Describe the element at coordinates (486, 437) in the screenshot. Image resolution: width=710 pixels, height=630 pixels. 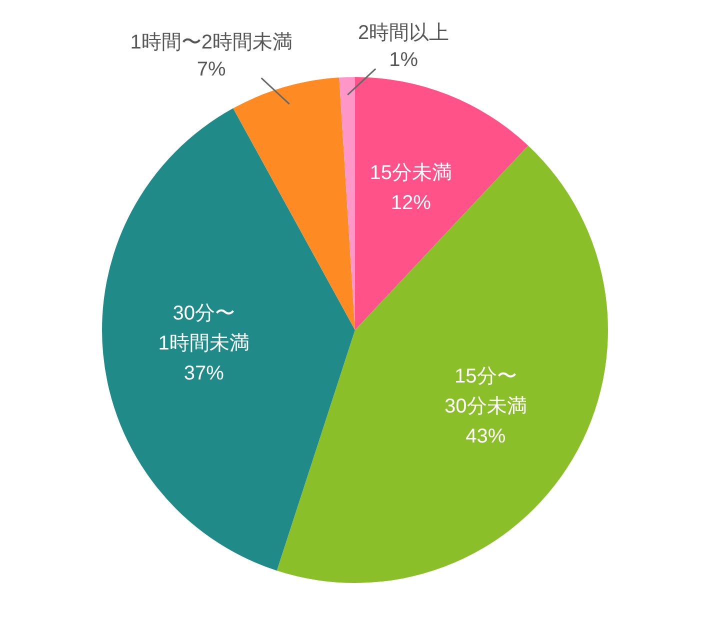
I see `data-label: 43%` at that location.